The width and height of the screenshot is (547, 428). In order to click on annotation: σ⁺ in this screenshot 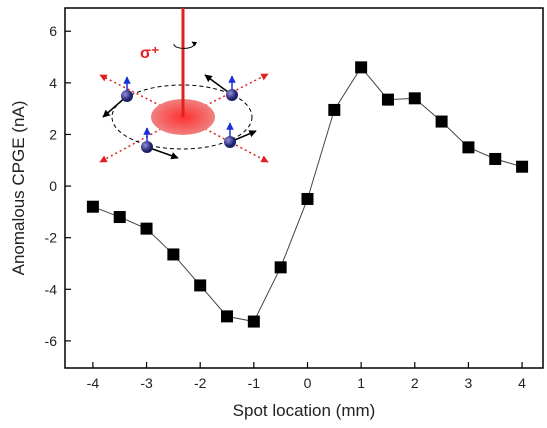, I will do `click(149, 53)`.